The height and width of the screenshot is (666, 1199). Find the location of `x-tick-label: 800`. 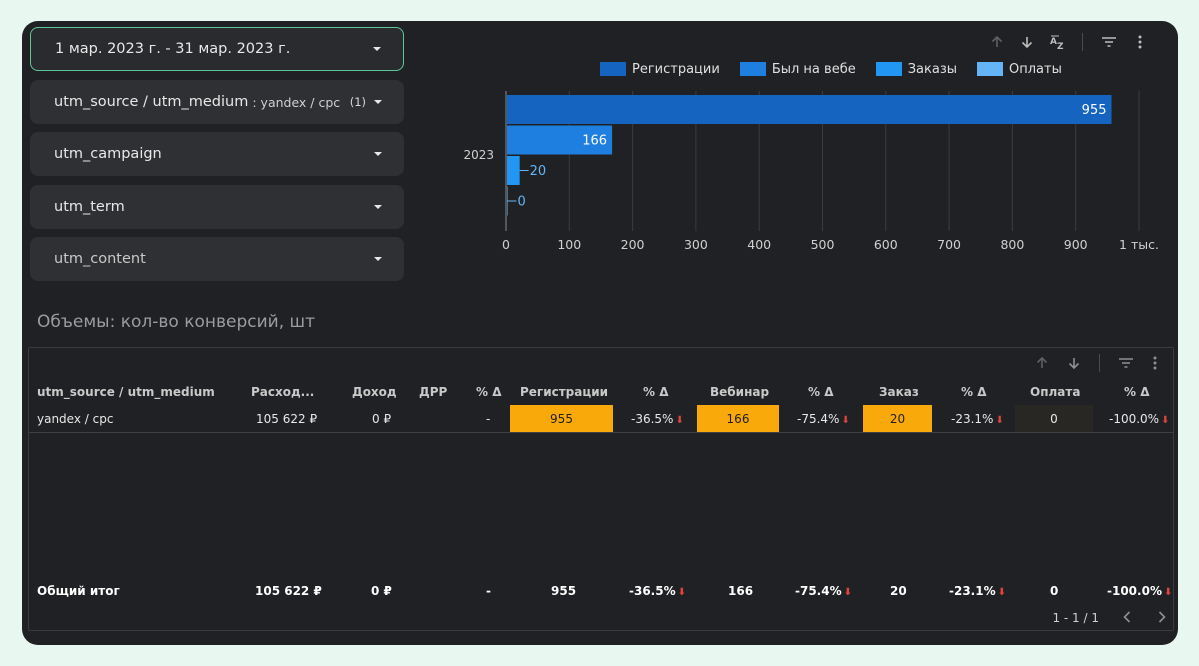

x-tick-label: 800 is located at coordinates (1012, 244).